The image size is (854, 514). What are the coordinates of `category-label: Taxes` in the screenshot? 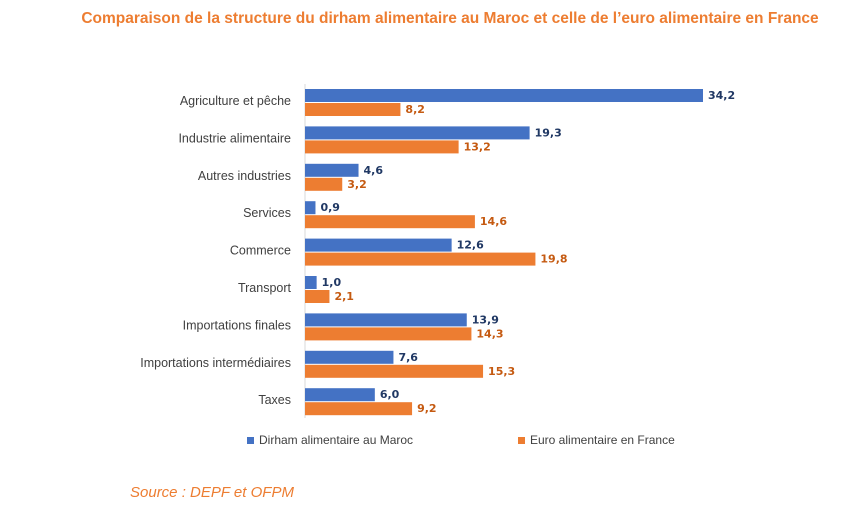 It's located at (274, 400).